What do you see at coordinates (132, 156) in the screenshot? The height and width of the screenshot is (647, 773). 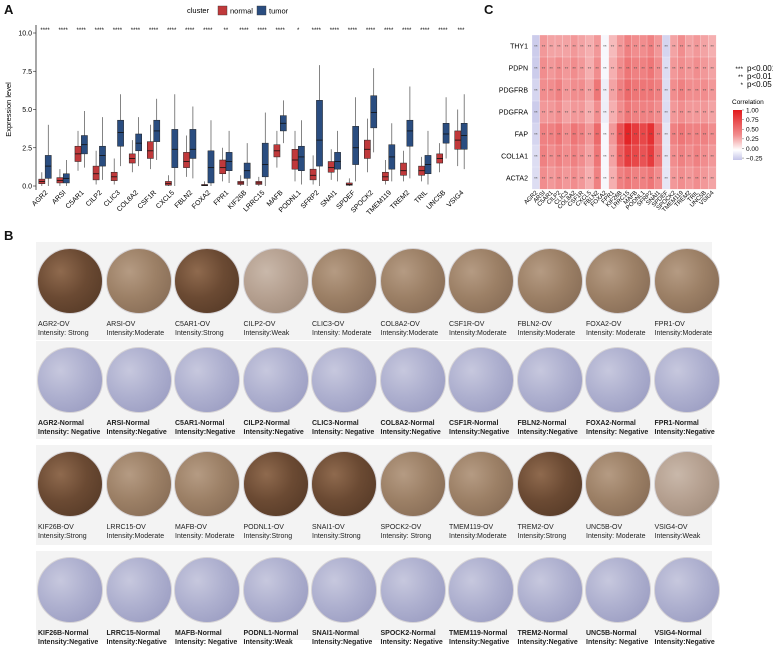 I see `box-normal-COL8A2` at bounding box center [132, 156].